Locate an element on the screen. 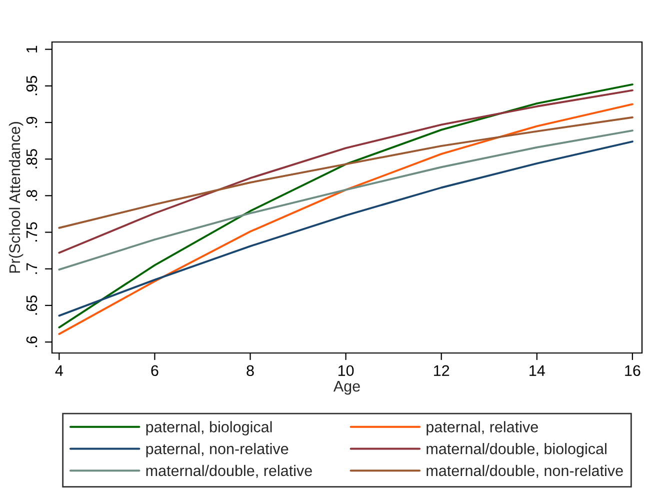  legend-label: maternal/double, biological is located at coordinates (516, 450).